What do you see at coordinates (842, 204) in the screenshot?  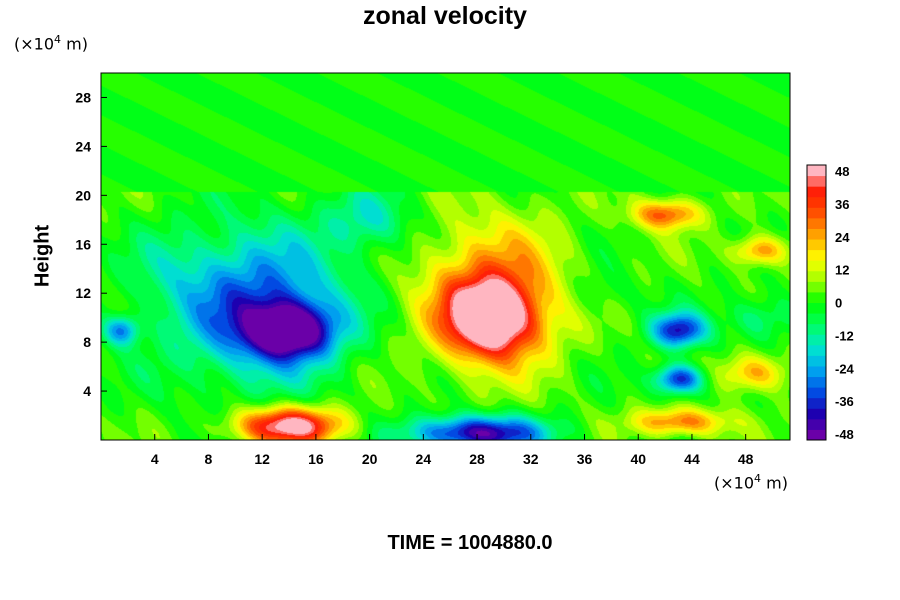 I see `colorbar-tick-label: 36` at bounding box center [842, 204].